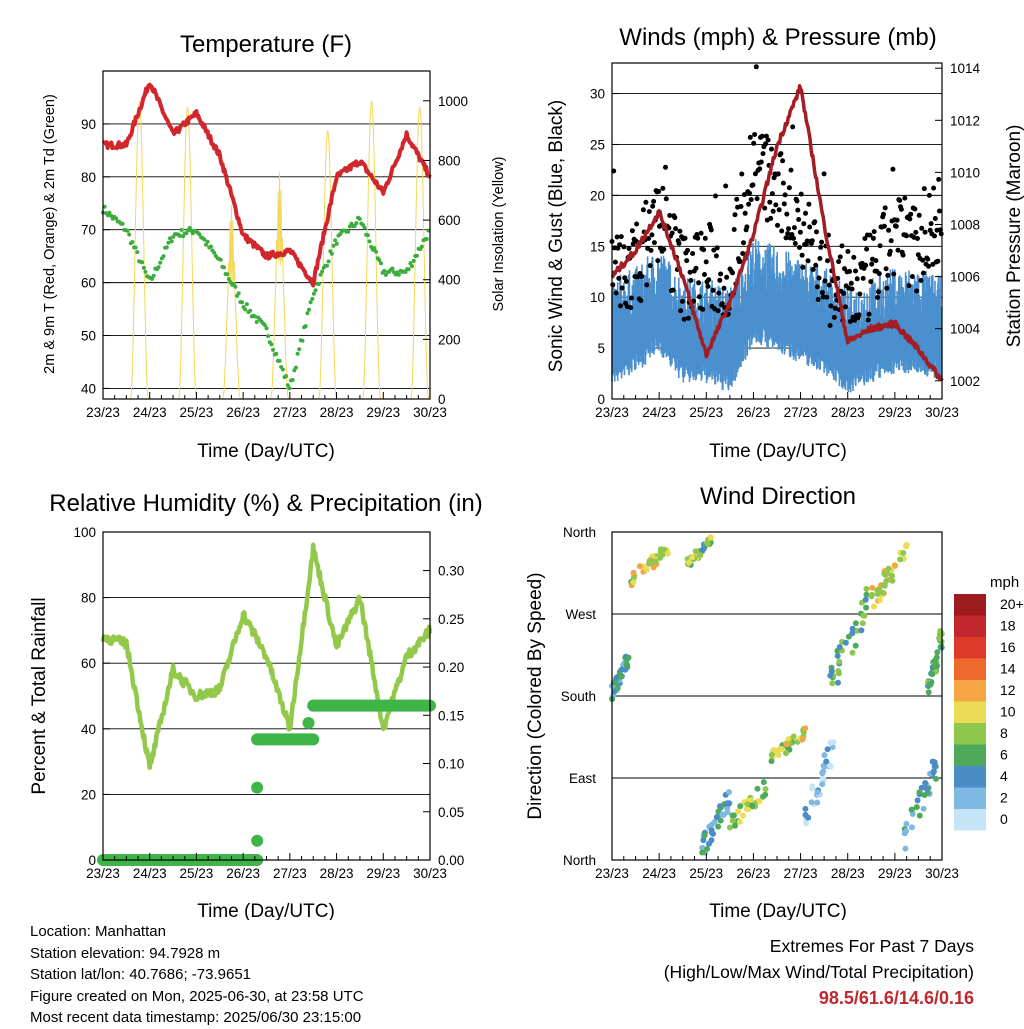 The width and height of the screenshot is (1024, 1029). Describe the element at coordinates (88, 177) in the screenshot. I see `temperature-ytick-label: 80` at that location.